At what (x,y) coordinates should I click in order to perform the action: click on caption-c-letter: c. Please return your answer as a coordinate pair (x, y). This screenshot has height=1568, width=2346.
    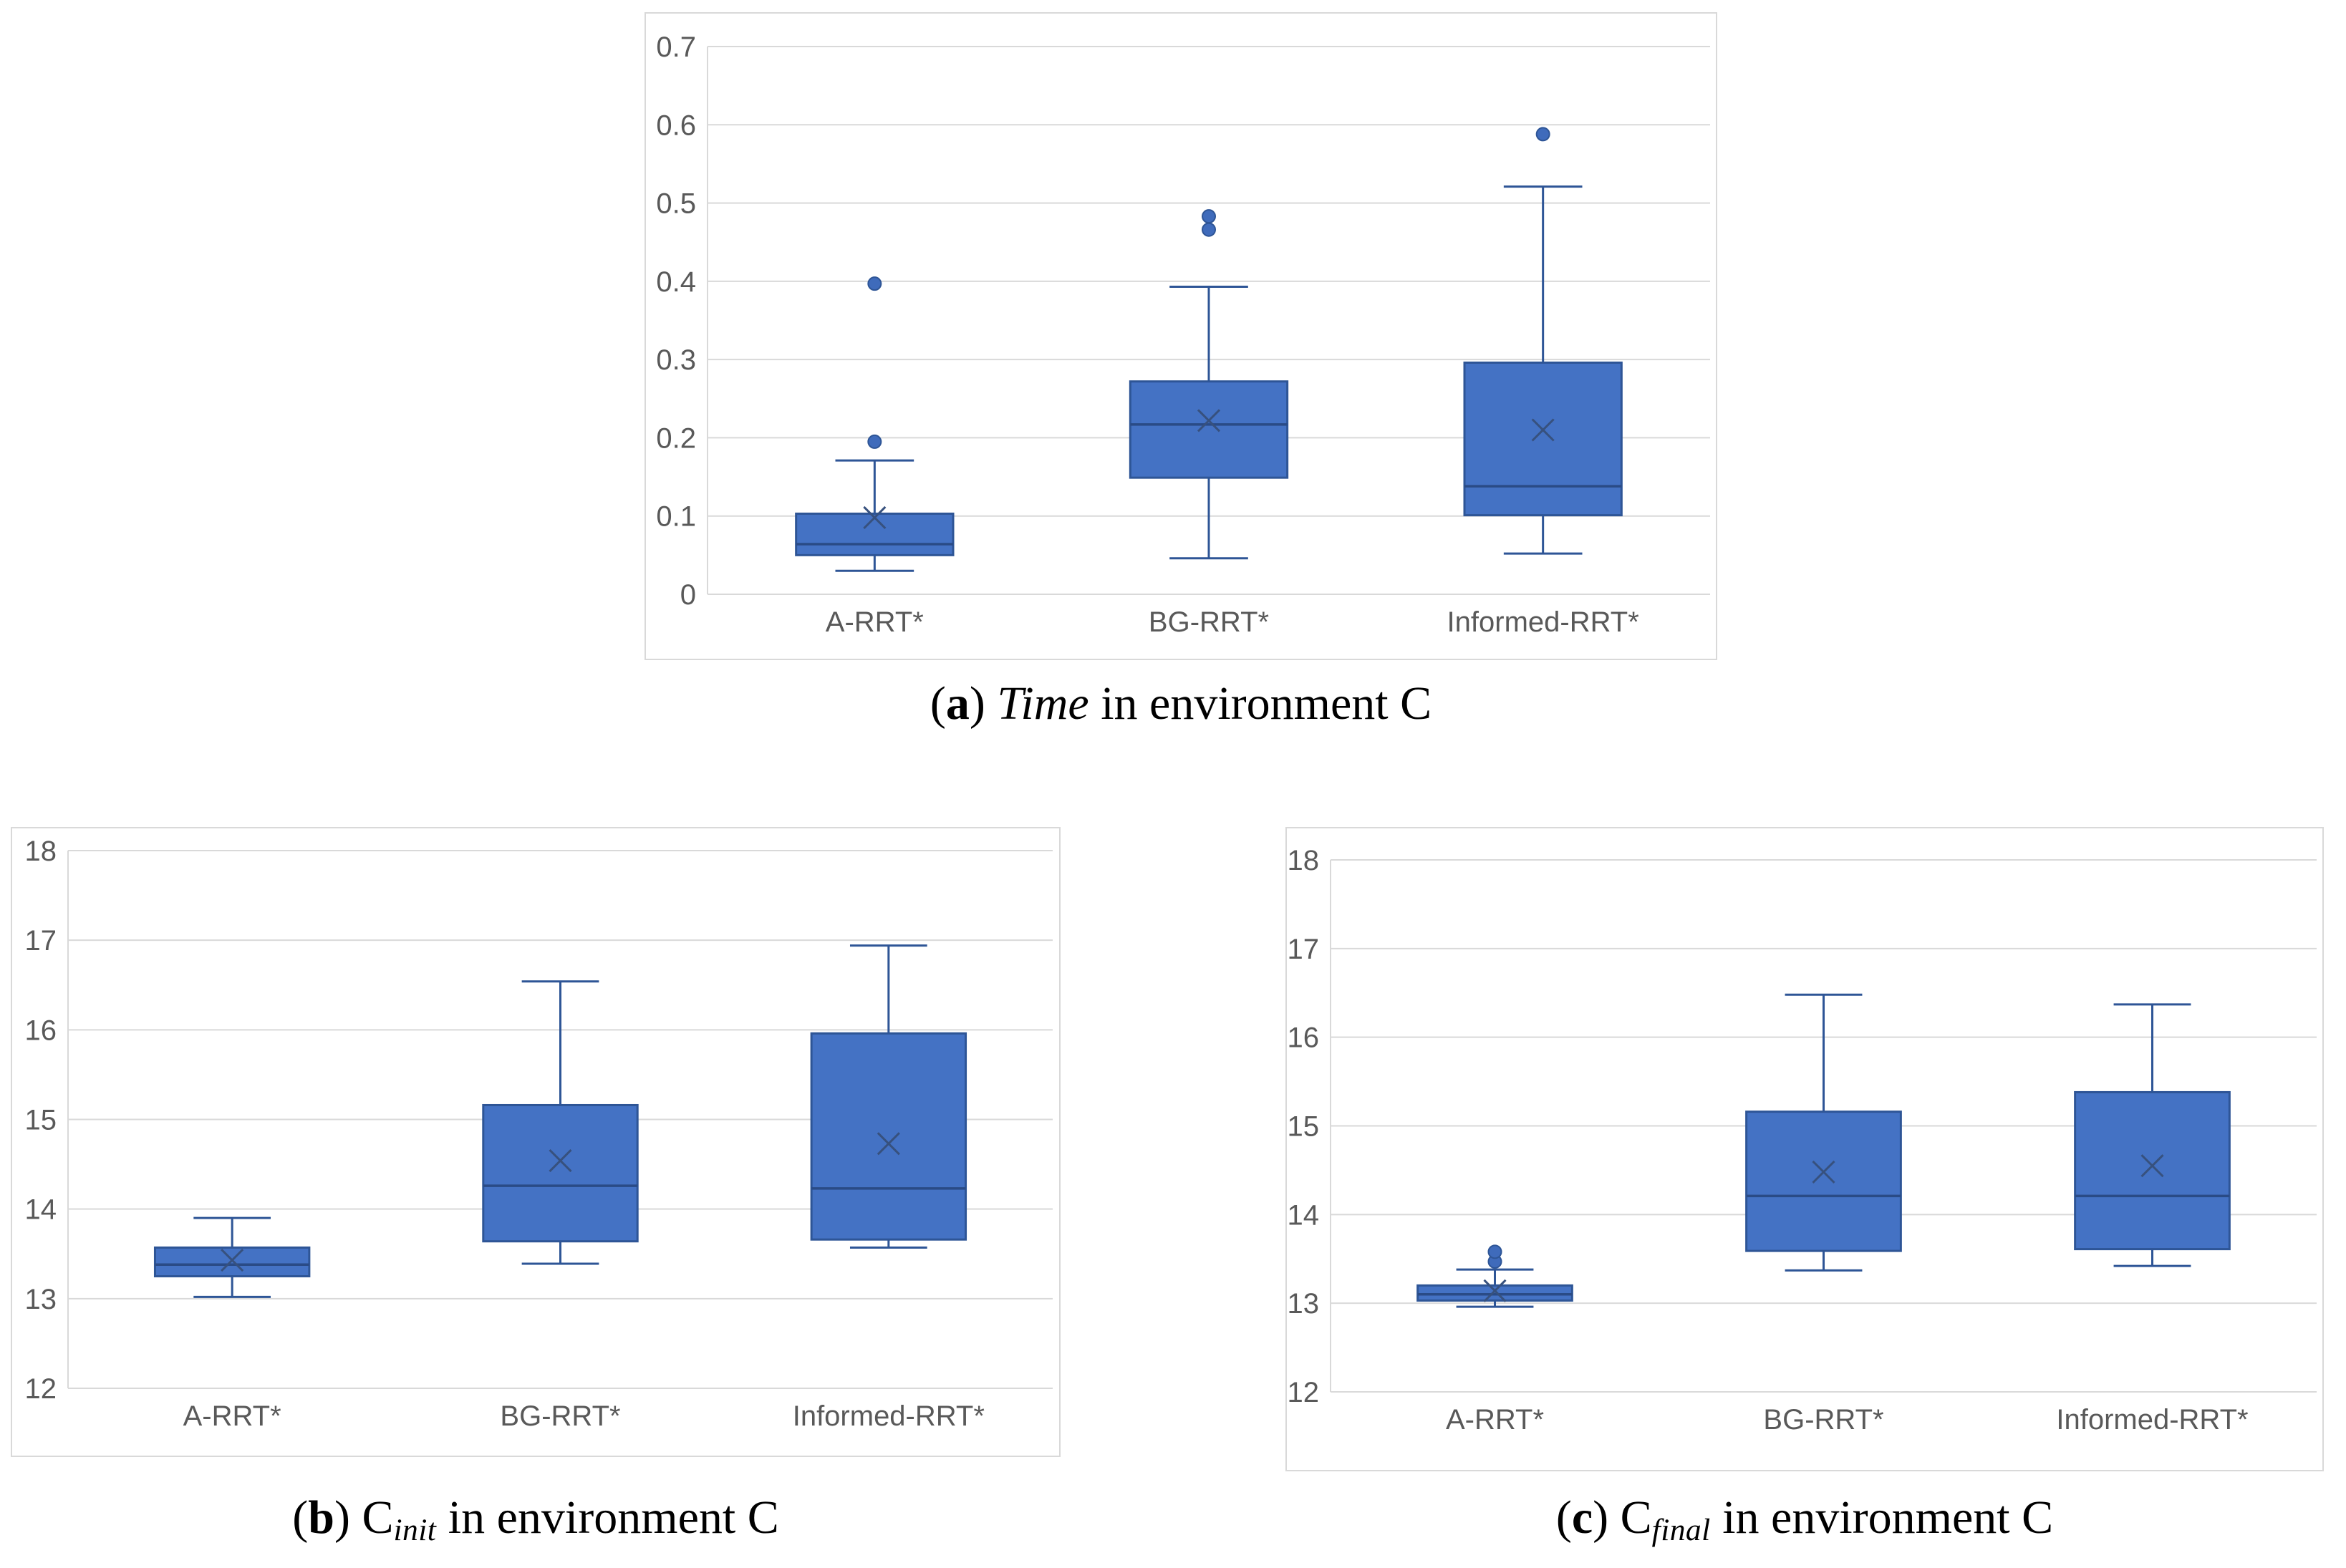
    Looking at the image, I should click on (1582, 1517).